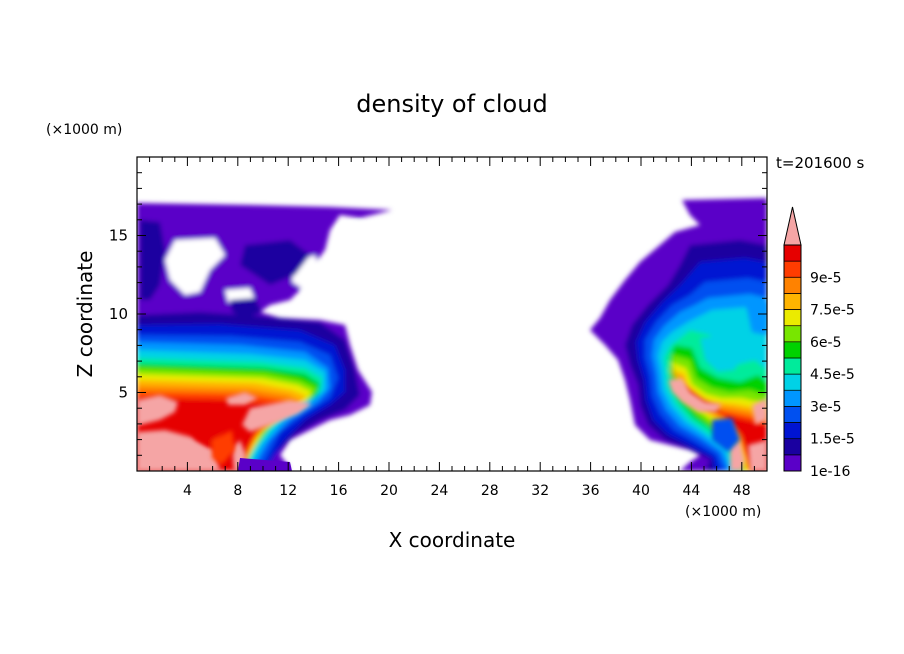  I want to click on chart-title: density of cloud, so click(451, 104).